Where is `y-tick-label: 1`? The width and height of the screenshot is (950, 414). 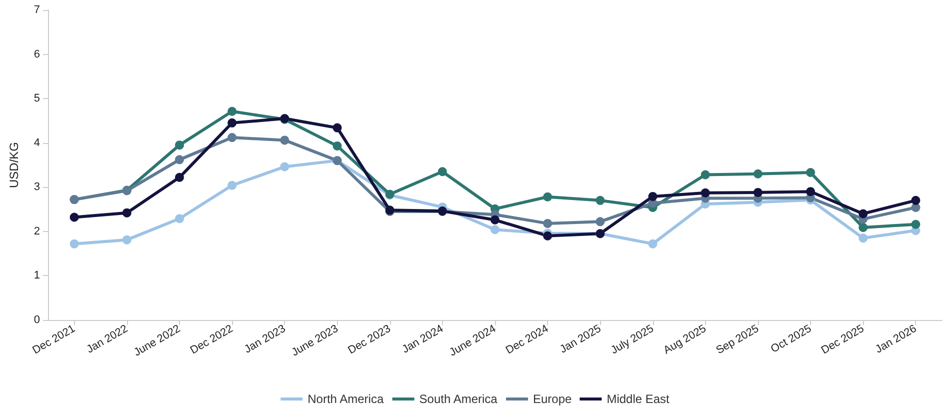 y-tick-label: 1 is located at coordinates (37, 276).